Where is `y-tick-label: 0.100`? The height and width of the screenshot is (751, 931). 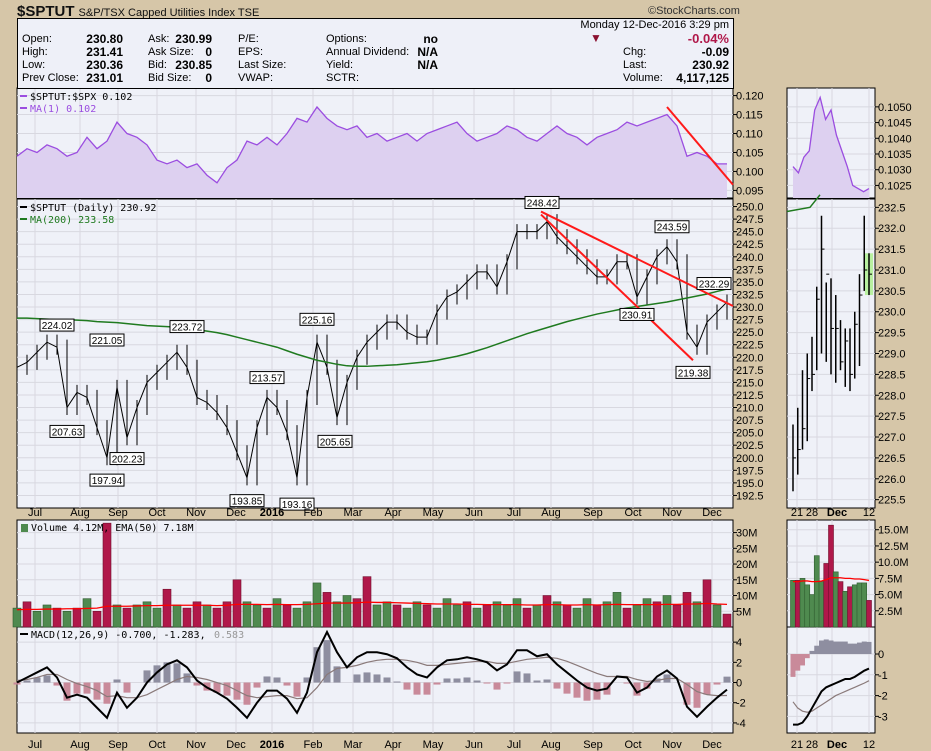
y-tick-label: 0.100 is located at coordinates (750, 172).